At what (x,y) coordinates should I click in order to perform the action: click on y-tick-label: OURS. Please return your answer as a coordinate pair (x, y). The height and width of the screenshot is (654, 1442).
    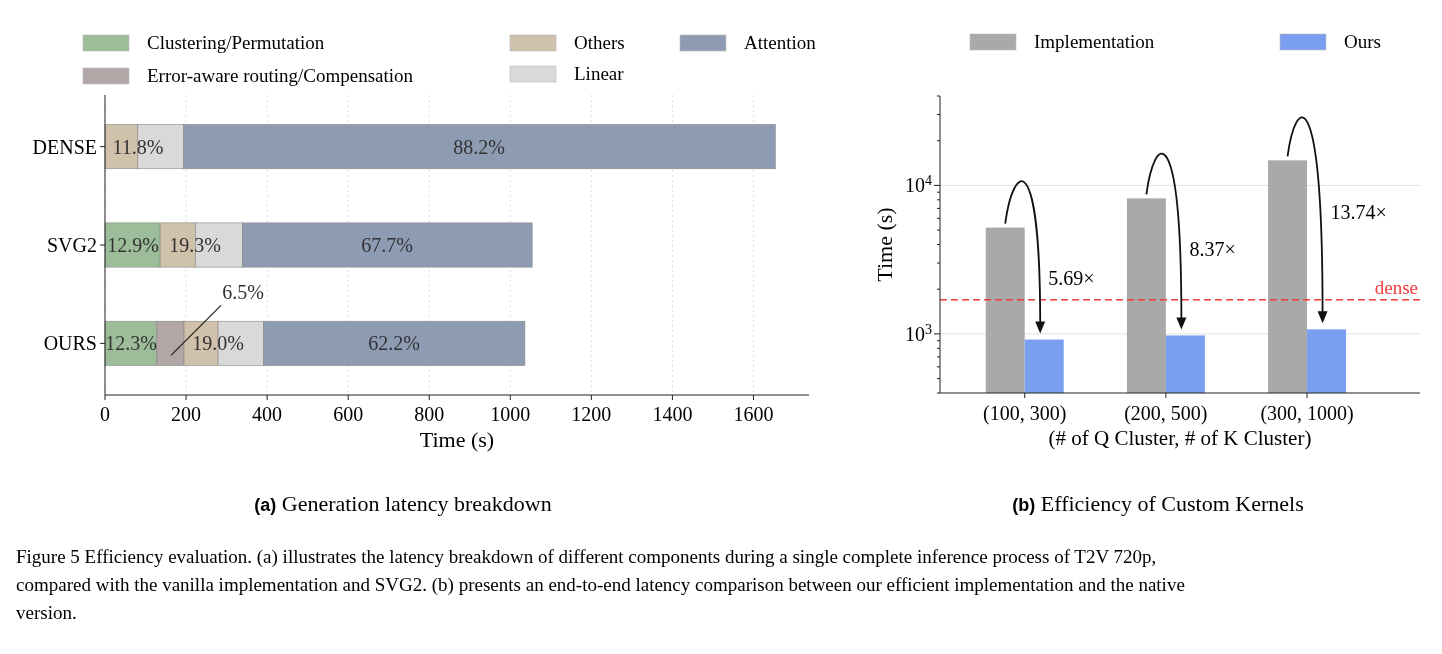
    Looking at the image, I should click on (70, 343).